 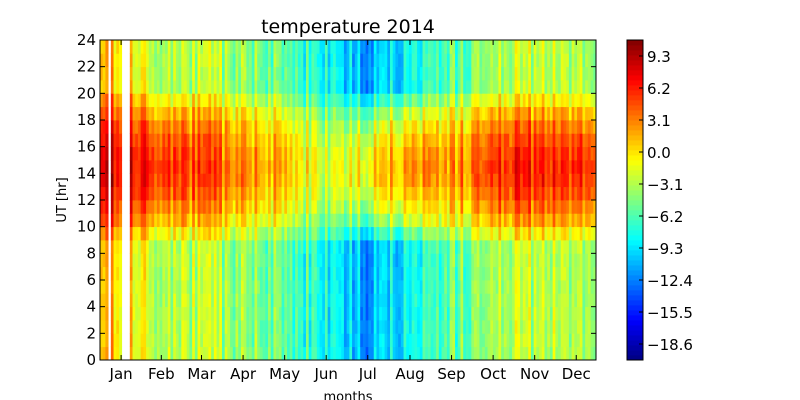 I want to click on x-tick-label: Sep, so click(x=451, y=374).